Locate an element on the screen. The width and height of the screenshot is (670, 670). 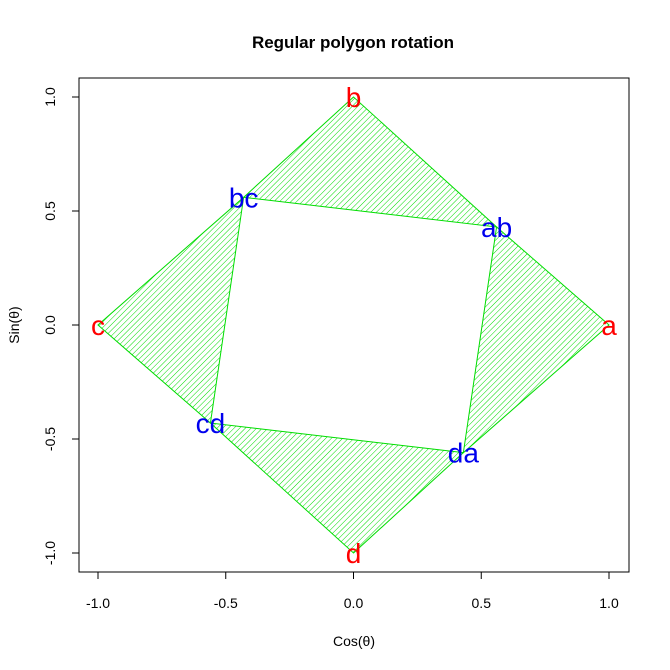
x-axis: -1.0 -0.5 0.0 0.5 1.0 is located at coordinates (352, 591).